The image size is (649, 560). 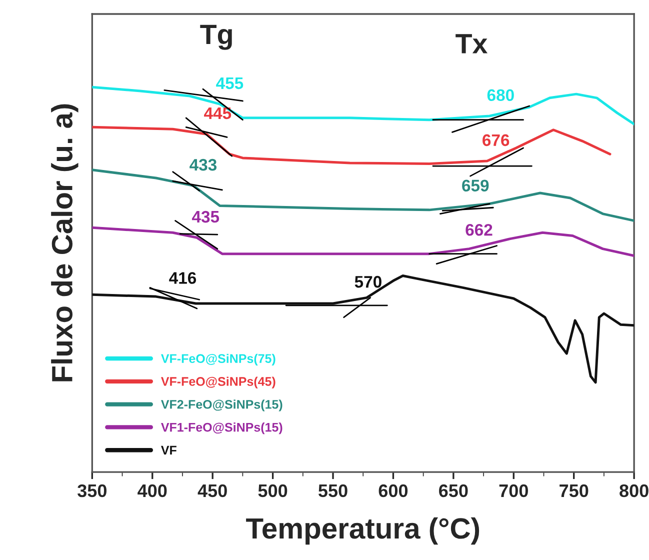 I want to click on x-tick-label: 700, so click(x=513, y=491).